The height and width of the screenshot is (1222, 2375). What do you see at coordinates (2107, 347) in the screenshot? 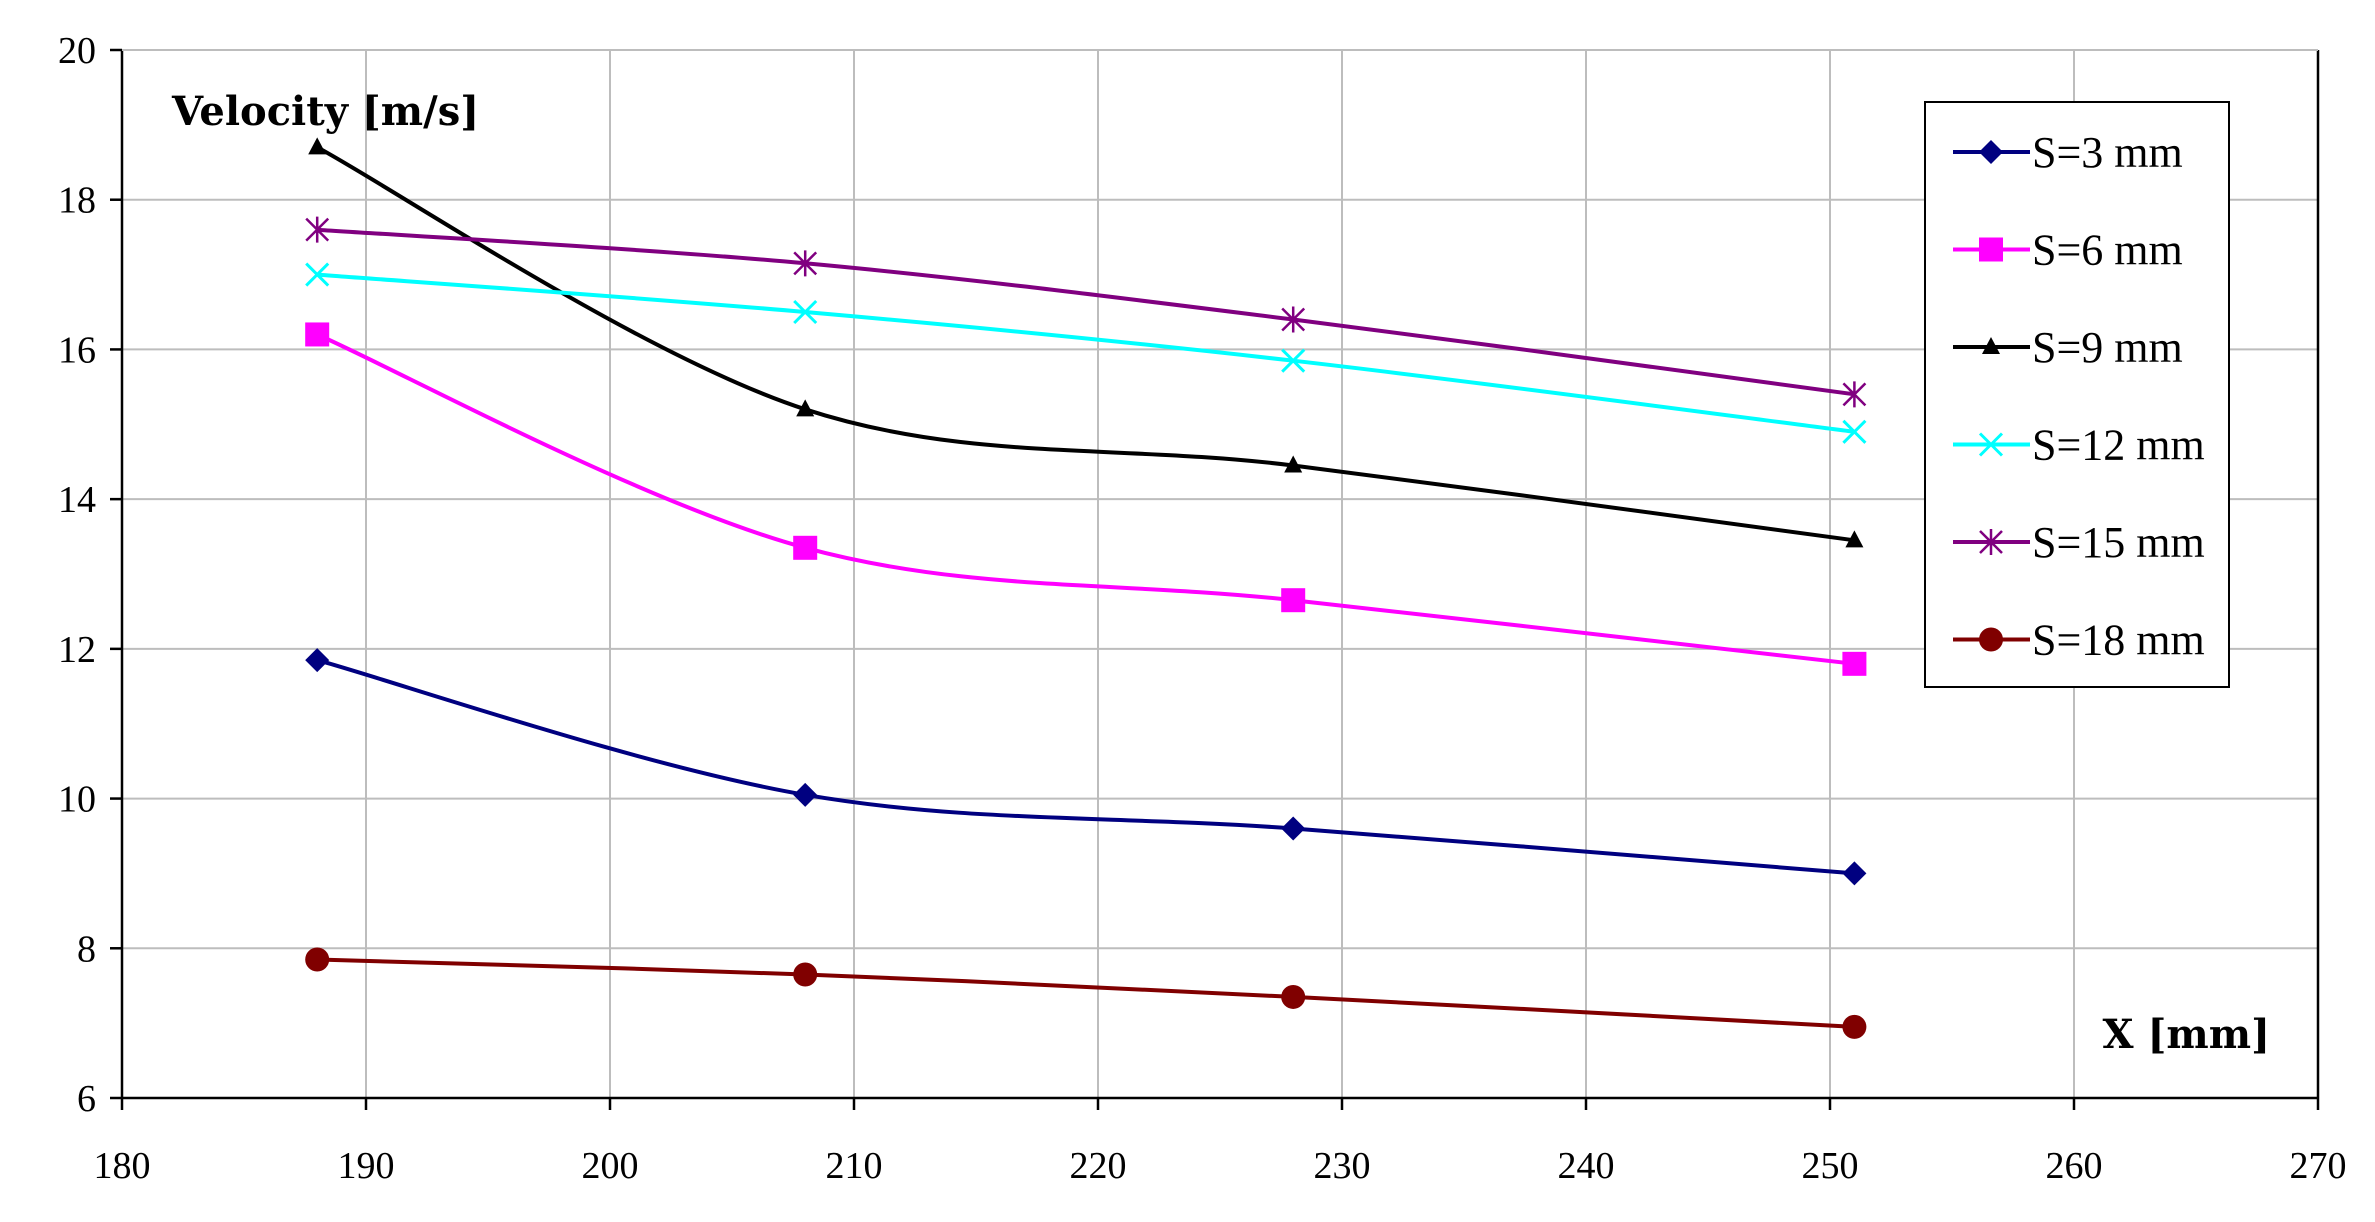
I see `legend-label: S=9 mm` at bounding box center [2107, 347].